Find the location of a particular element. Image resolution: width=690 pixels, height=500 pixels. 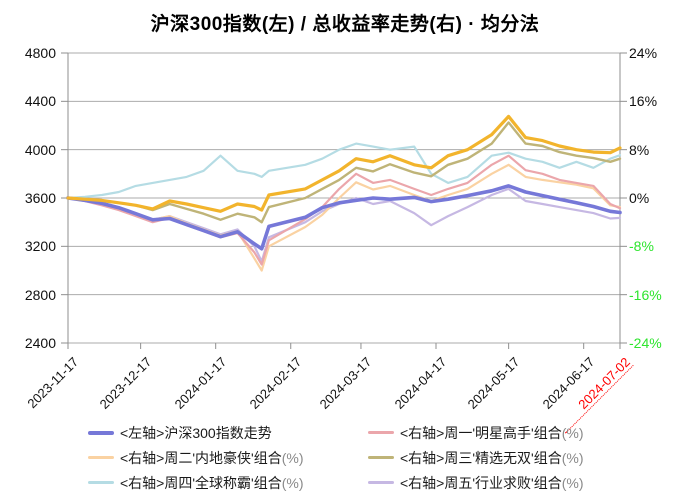

left-axis-label: 3600 is located at coordinates (40, 198).